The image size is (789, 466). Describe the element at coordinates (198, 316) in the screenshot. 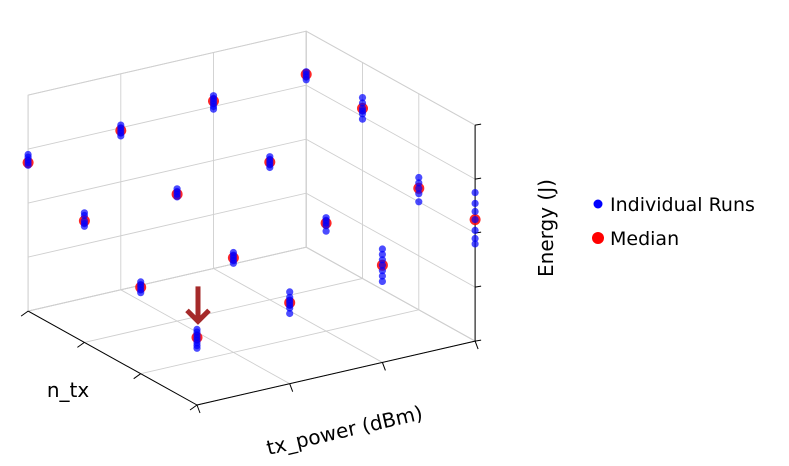

I see `annotation-arrow-head` at that location.